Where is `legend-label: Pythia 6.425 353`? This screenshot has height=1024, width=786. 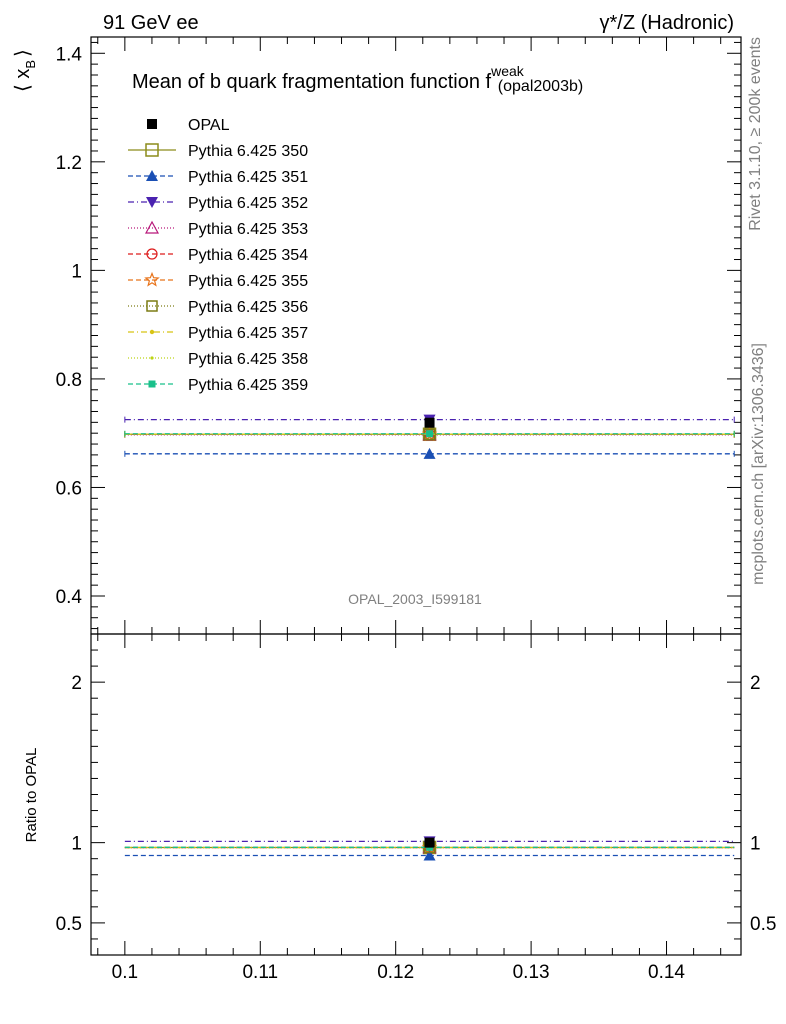 legend-label: Pythia 6.425 353 is located at coordinates (248, 229).